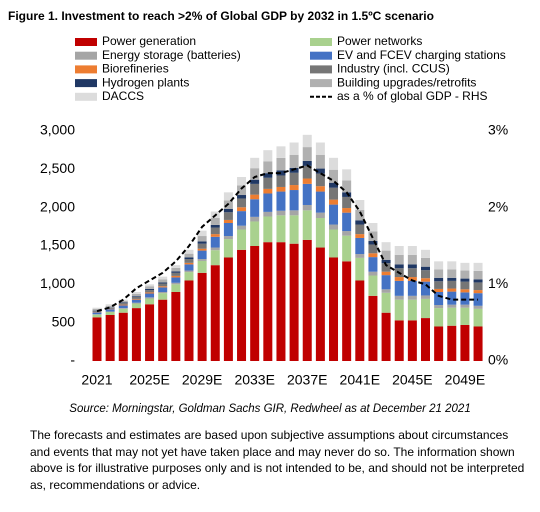 This screenshot has width=540, height=512. What do you see at coordinates (57, 168) in the screenshot?
I see `y-tick-label: 2,500` at bounding box center [57, 168].